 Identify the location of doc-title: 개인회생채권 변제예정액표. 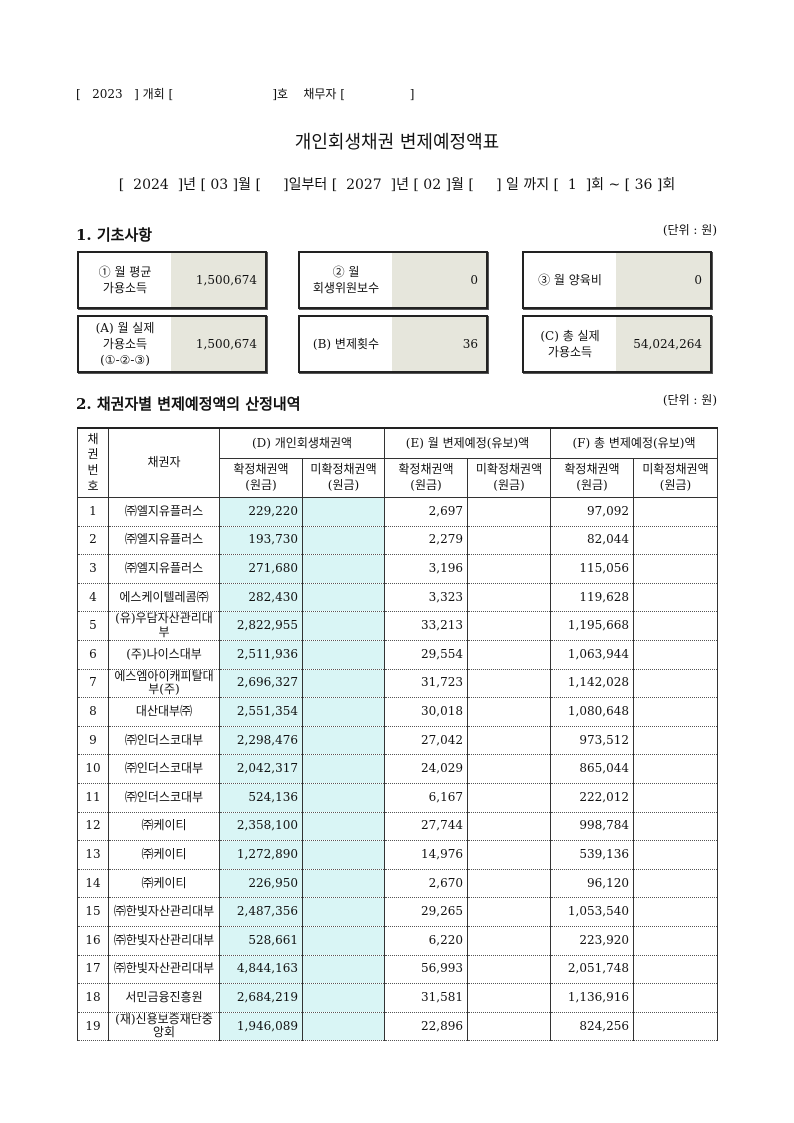
(397, 142).